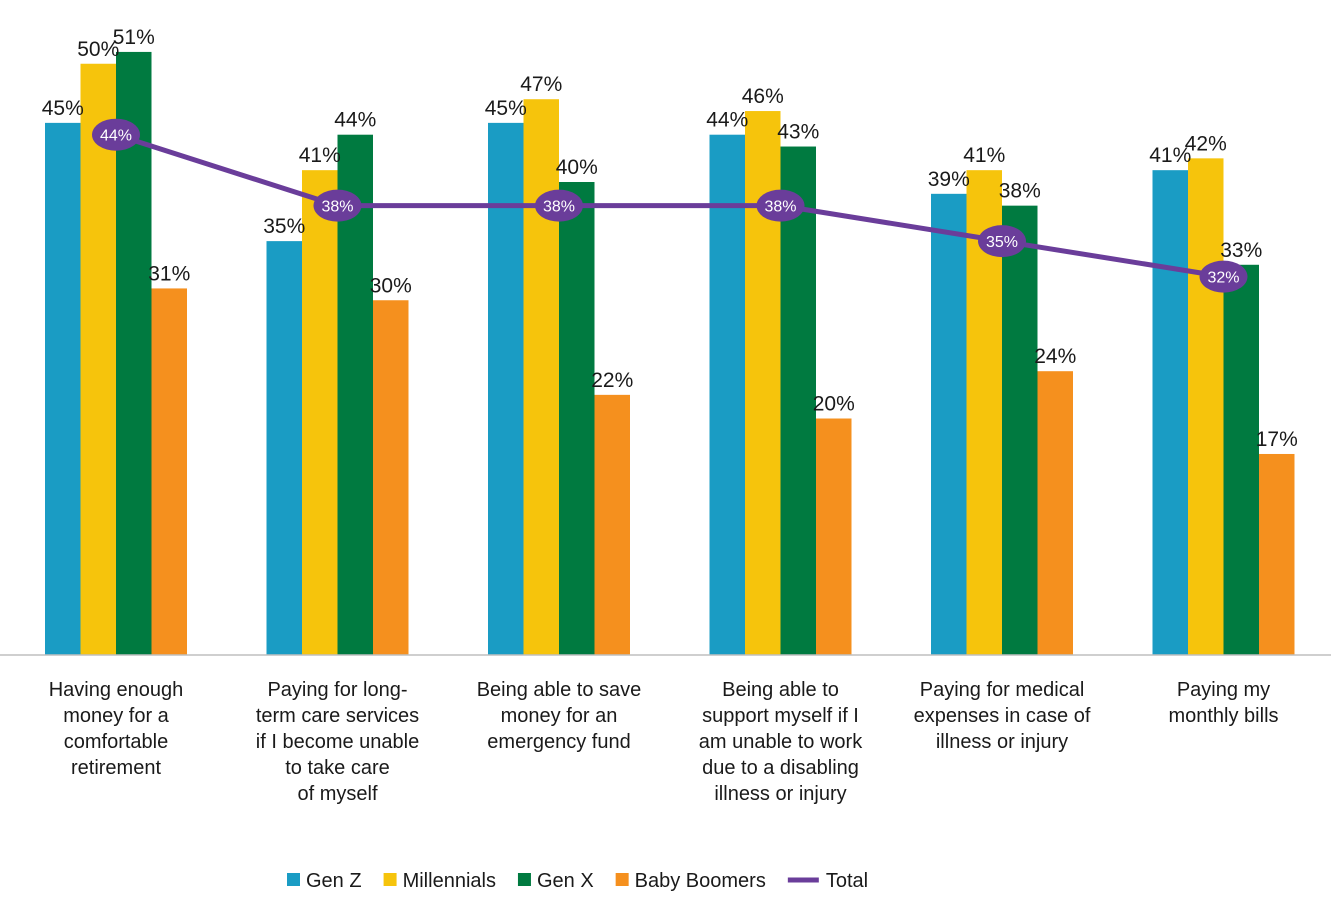 Image resolution: width=1331 pixels, height=900 pixels. I want to click on bar-value-label: 30%, so click(391, 285).